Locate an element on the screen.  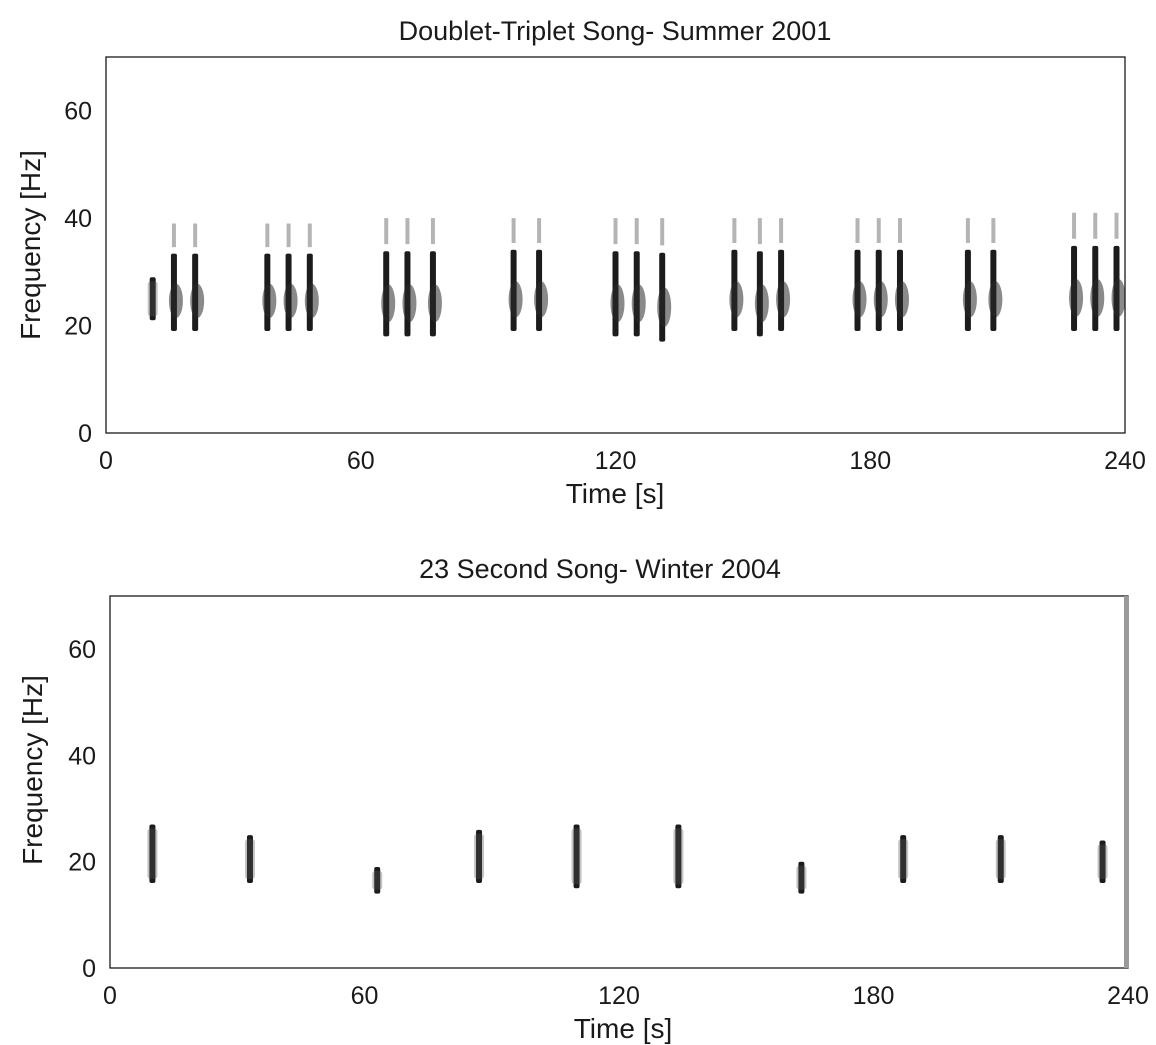
x-tick-label: 0 is located at coordinates (106, 461).